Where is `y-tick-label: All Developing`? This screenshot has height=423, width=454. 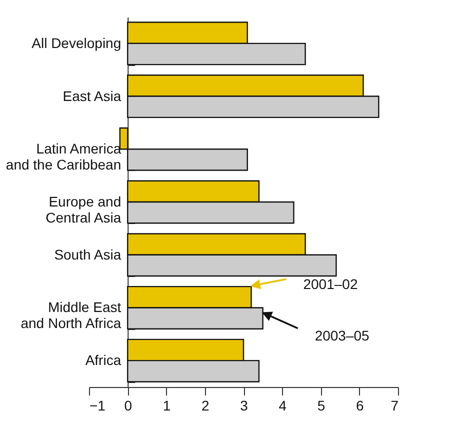 y-tick-label: All Developing is located at coordinates (77, 42).